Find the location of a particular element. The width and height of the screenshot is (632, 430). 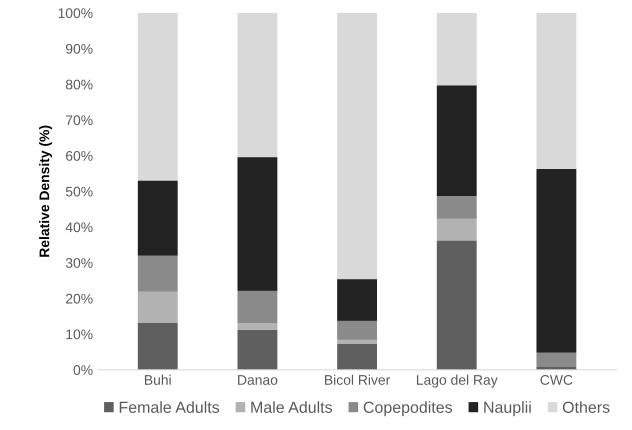

y-axis-title: Relative Density (%) is located at coordinates (45, 191).